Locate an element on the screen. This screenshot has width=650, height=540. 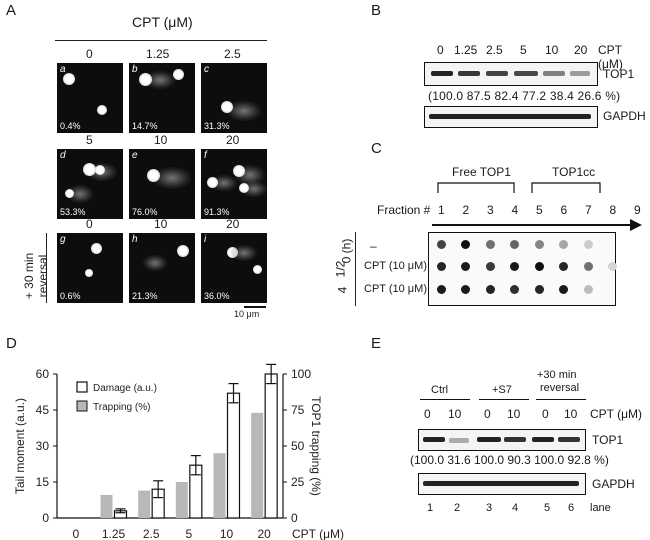
panel-e-top1-blot is located at coordinates (502, 440).